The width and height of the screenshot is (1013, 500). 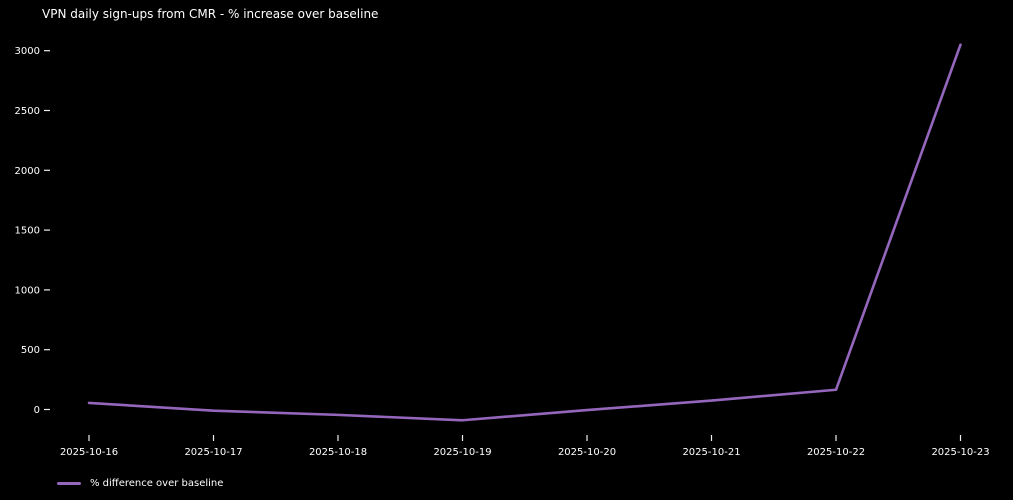 I want to click on x-tick-label: 2025-10-23, so click(x=960, y=452).